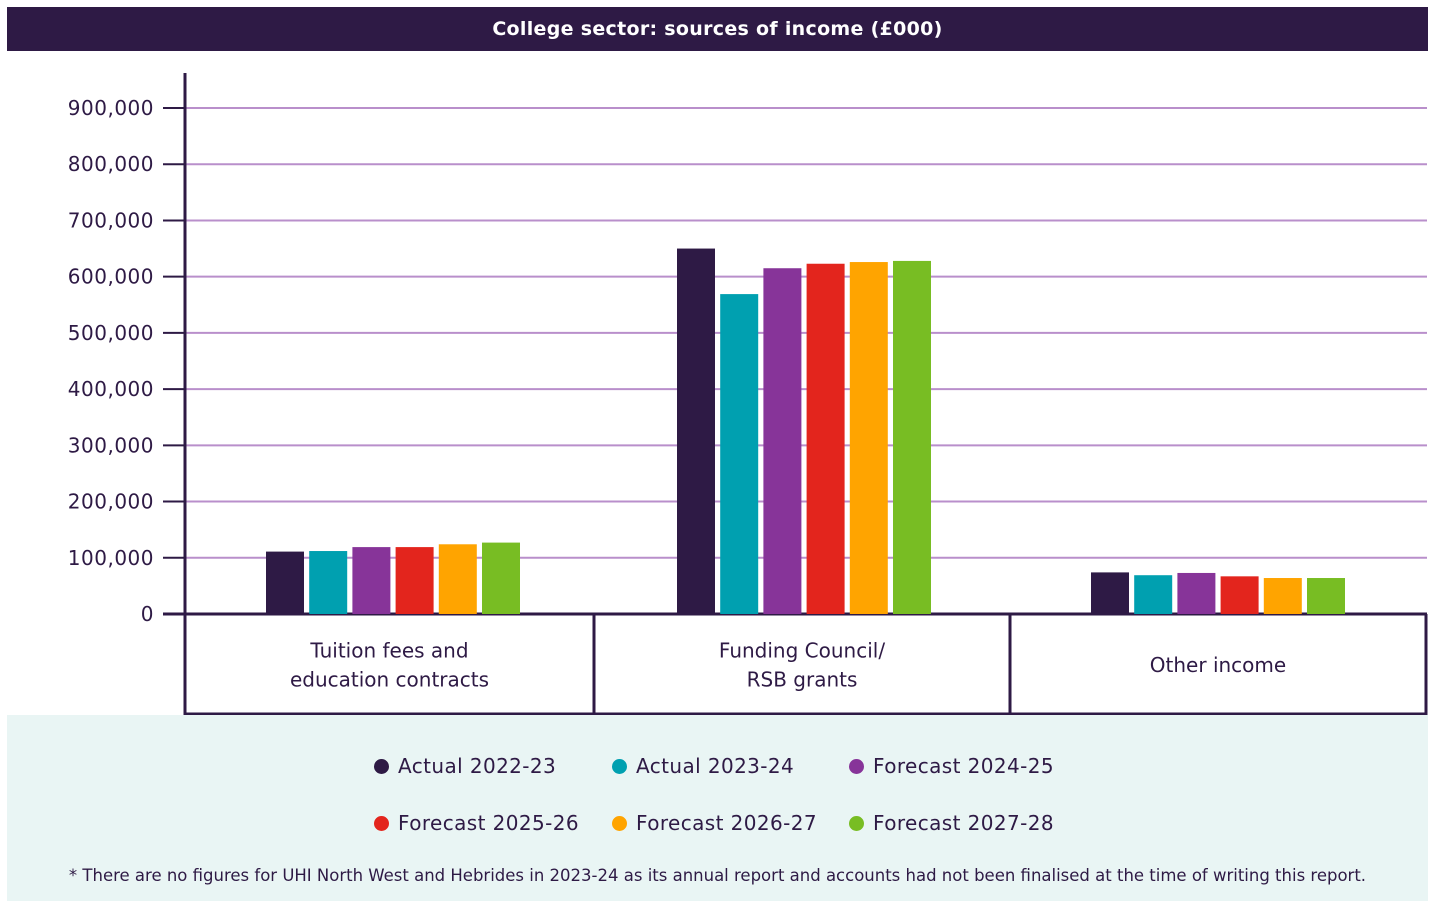 Image resolution: width=1435 pixels, height=901 pixels. I want to click on legend-label: Actual 2023-24, so click(715, 766).